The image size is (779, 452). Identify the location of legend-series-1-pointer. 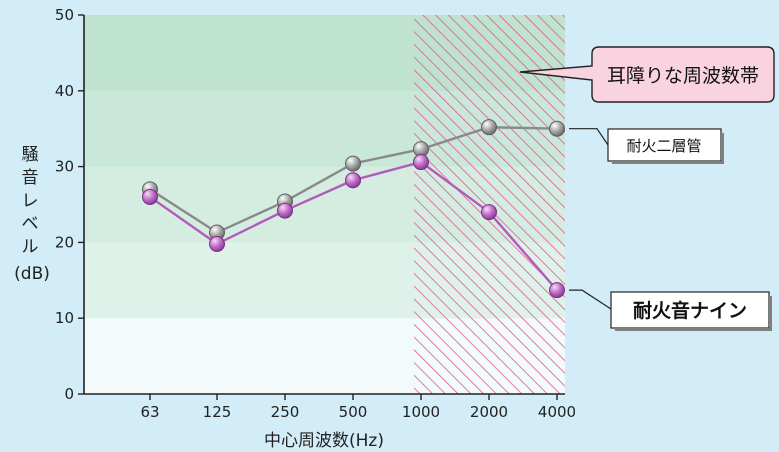
(589, 137).